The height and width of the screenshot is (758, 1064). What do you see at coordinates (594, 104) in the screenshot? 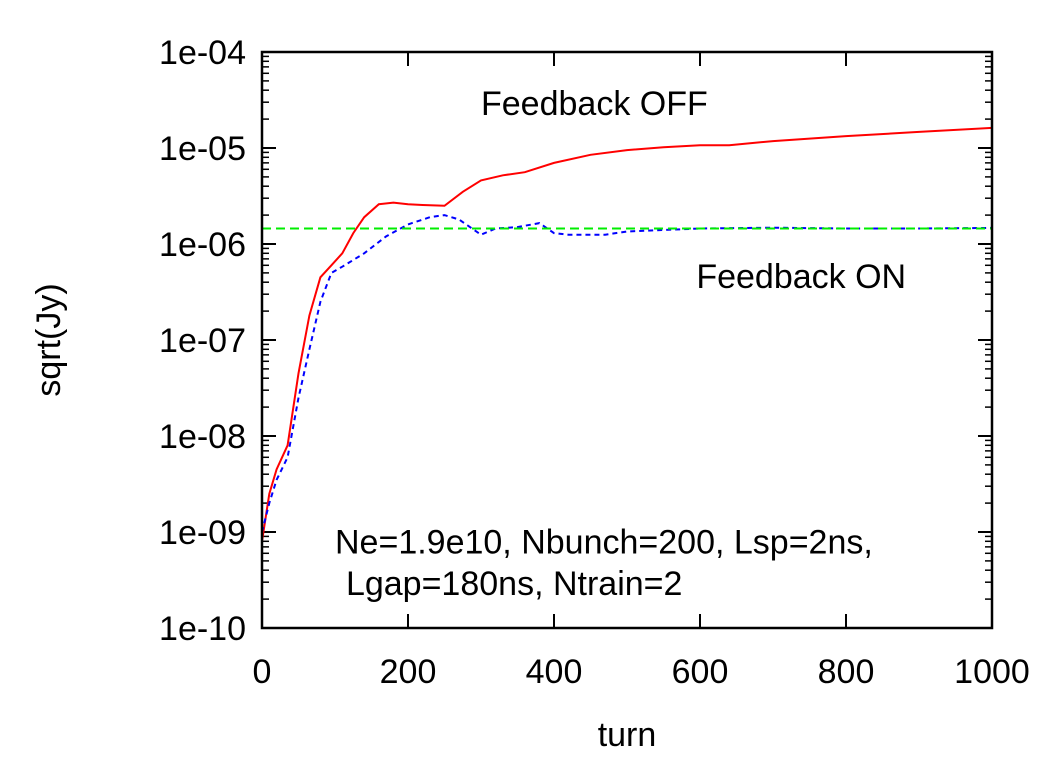
I see `annotation-text: Feedback OFF` at bounding box center [594, 104].